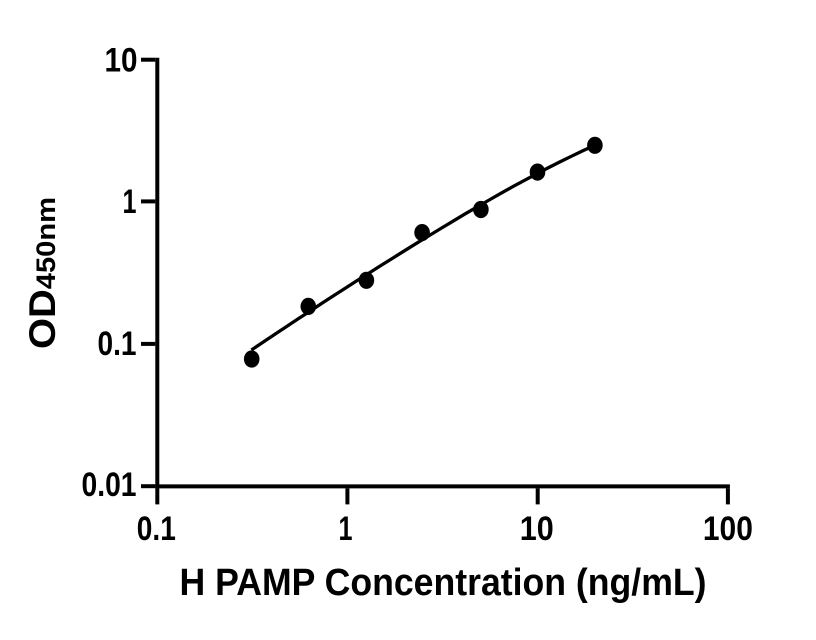 Image resolution: width=816 pixels, height=640 pixels. What do you see at coordinates (109, 485) in the screenshot?
I see `svg-text: 0.01` at bounding box center [109, 485].